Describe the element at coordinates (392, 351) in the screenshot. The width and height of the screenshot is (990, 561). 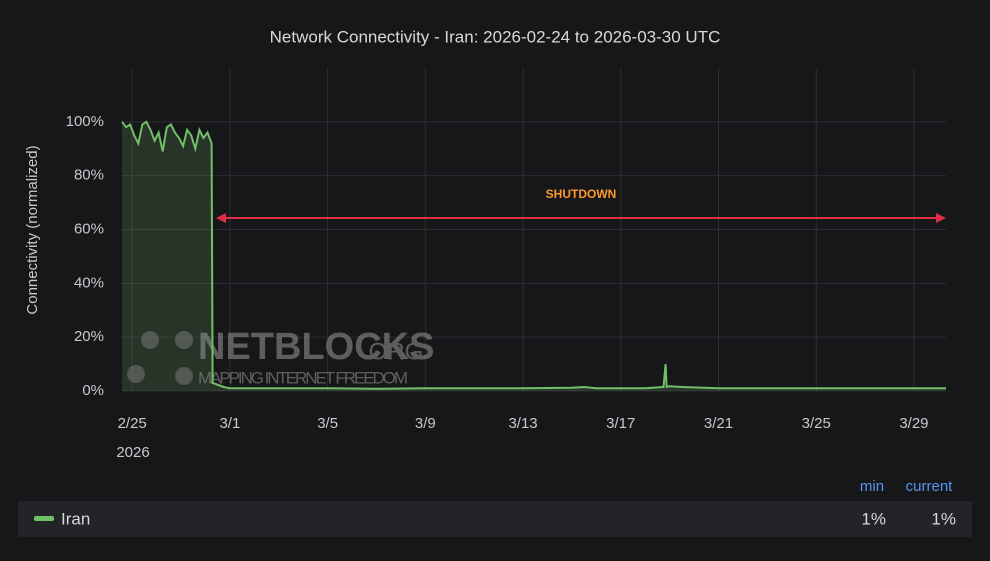
I see `watermark-suffix: .ORG` at that location.